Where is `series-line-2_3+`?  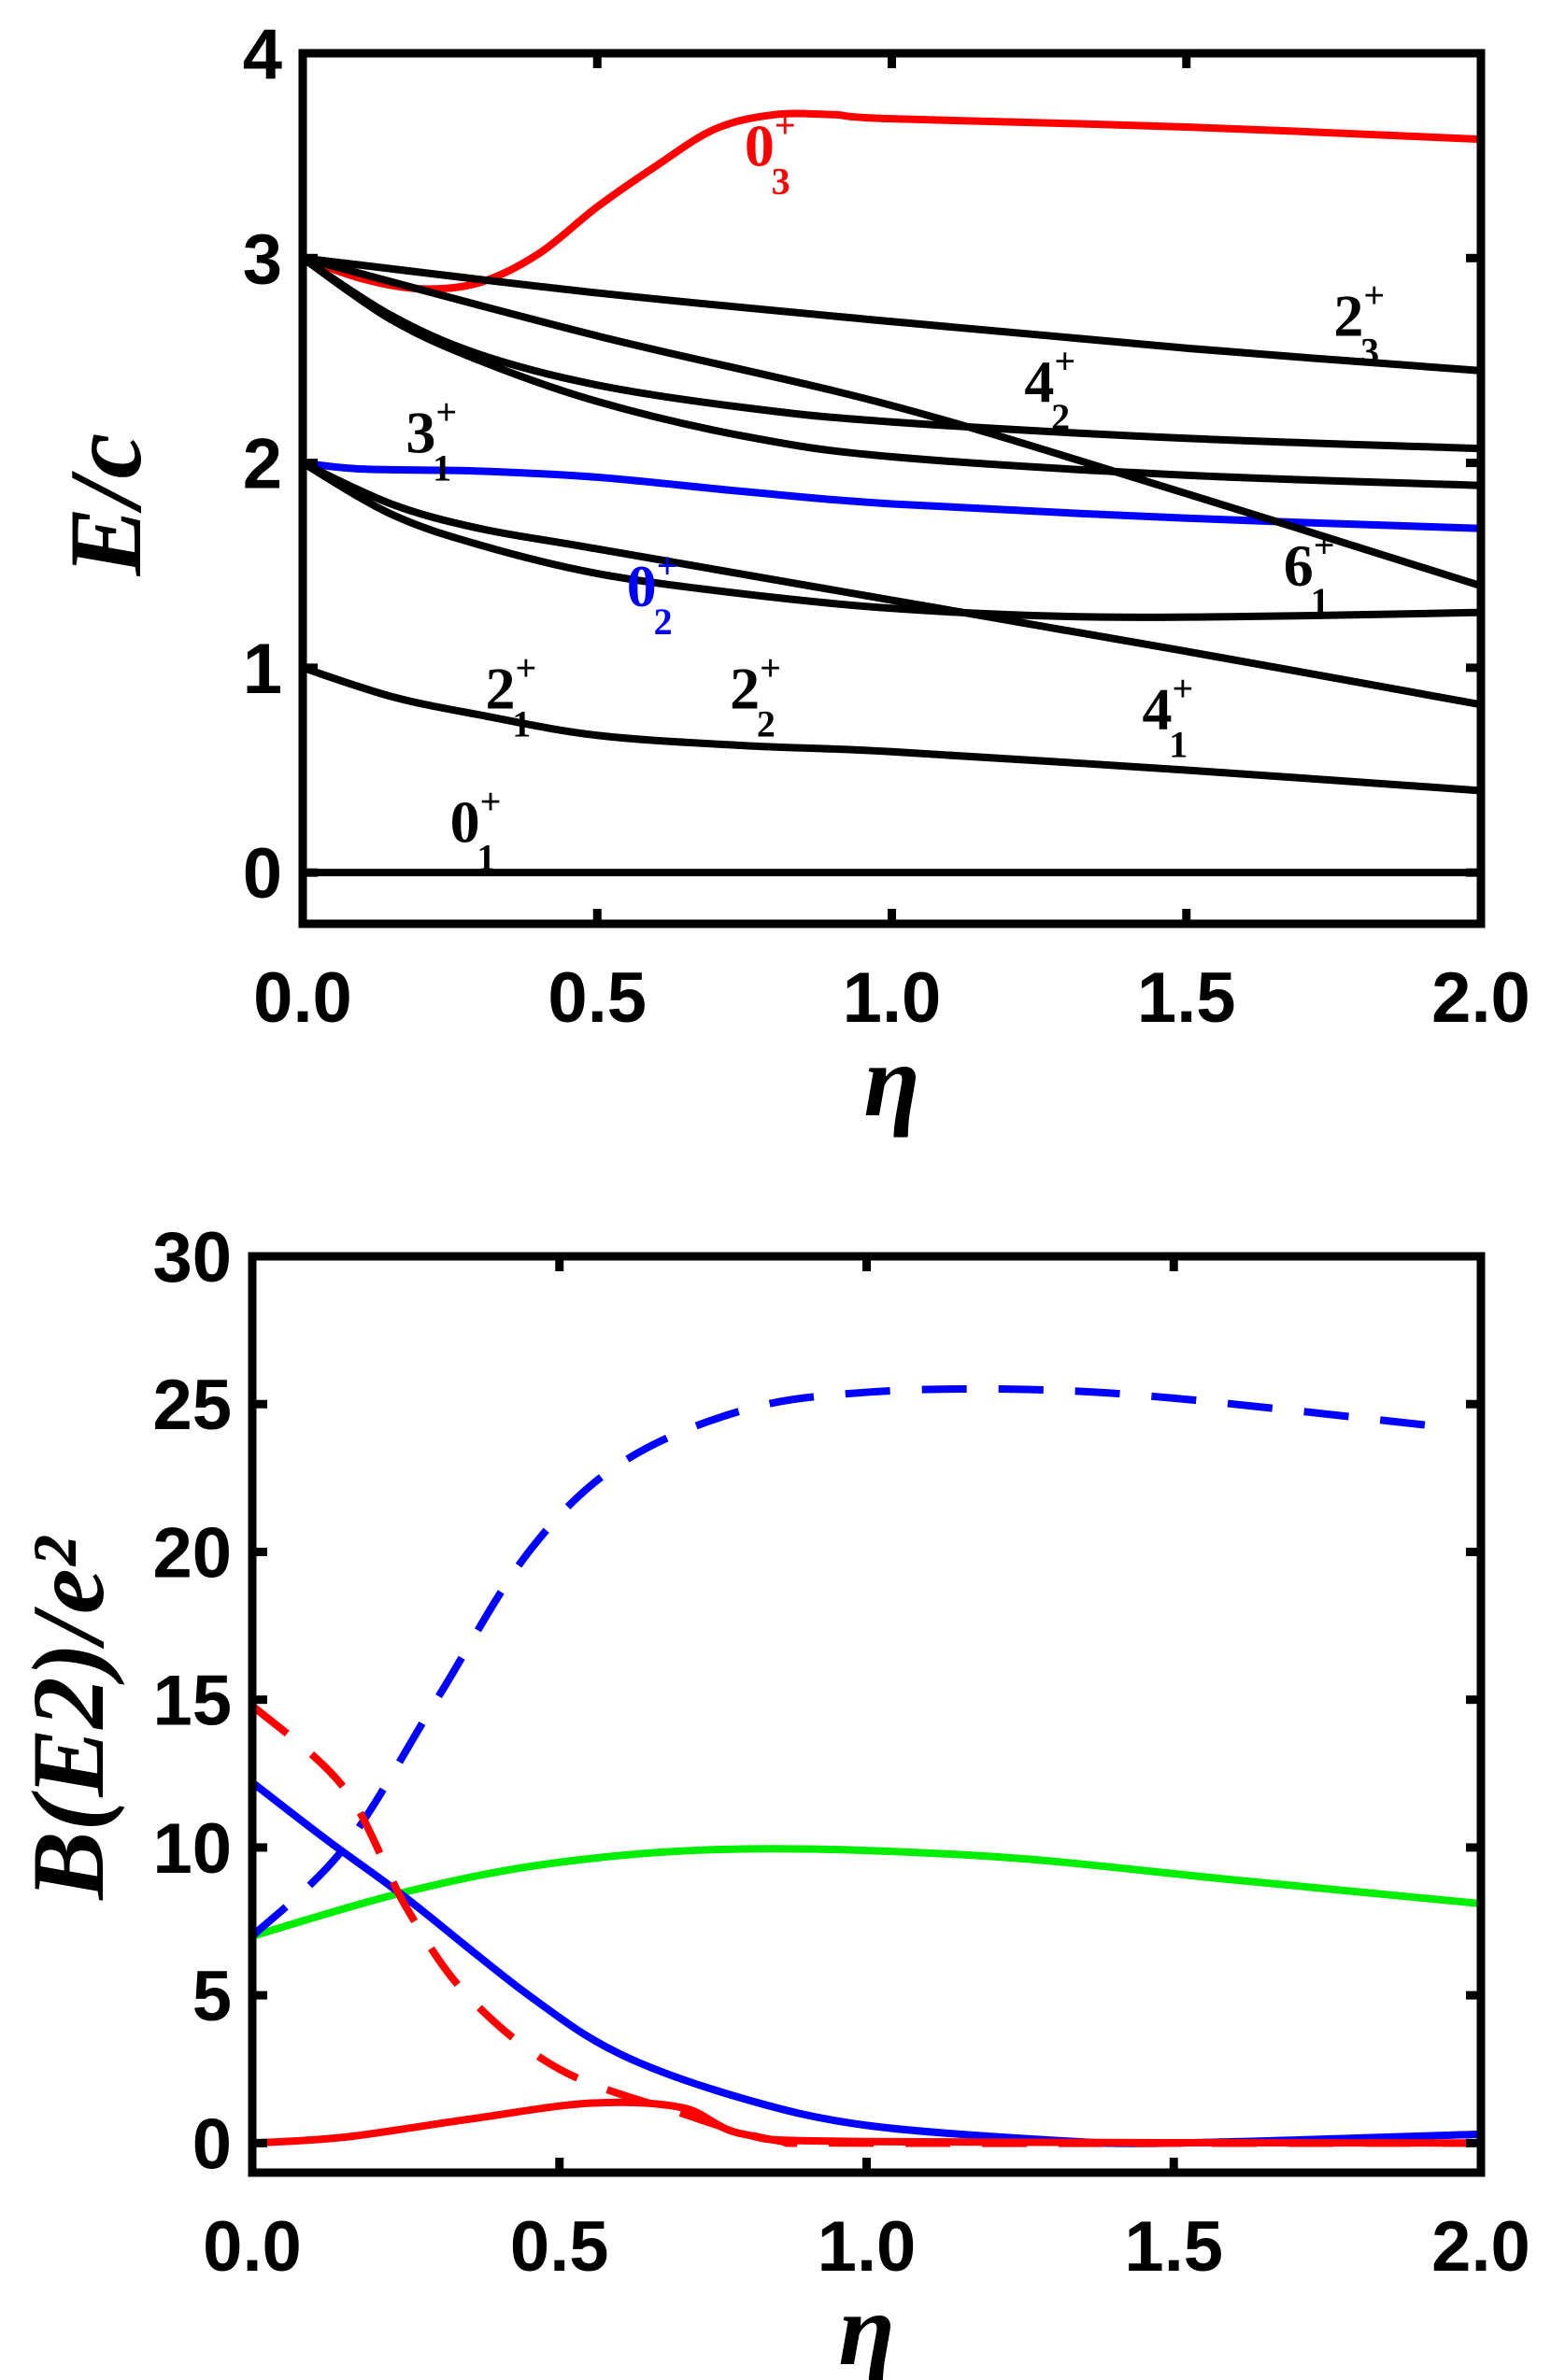 series-line-2_3+ is located at coordinates (892, 314).